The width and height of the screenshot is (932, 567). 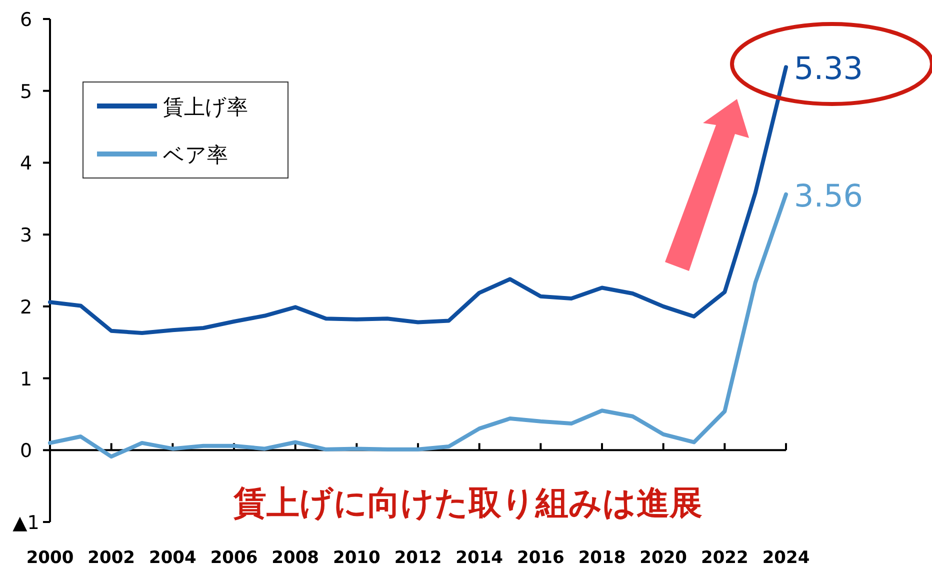 I want to click on legend-label: 賃上げ率, so click(x=205, y=107).